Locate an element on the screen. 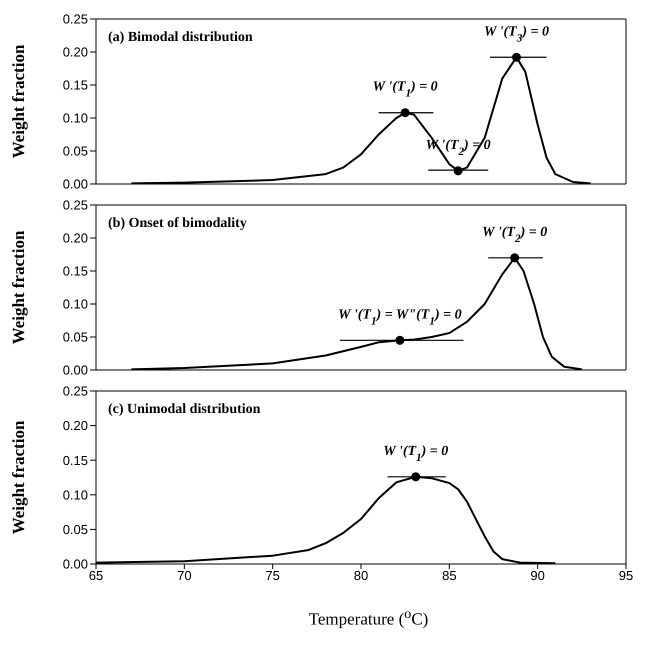 Image resolution: width=649 pixels, height=668 pixels. annotation: (c) Unimodal distribution is located at coordinates (184, 410).